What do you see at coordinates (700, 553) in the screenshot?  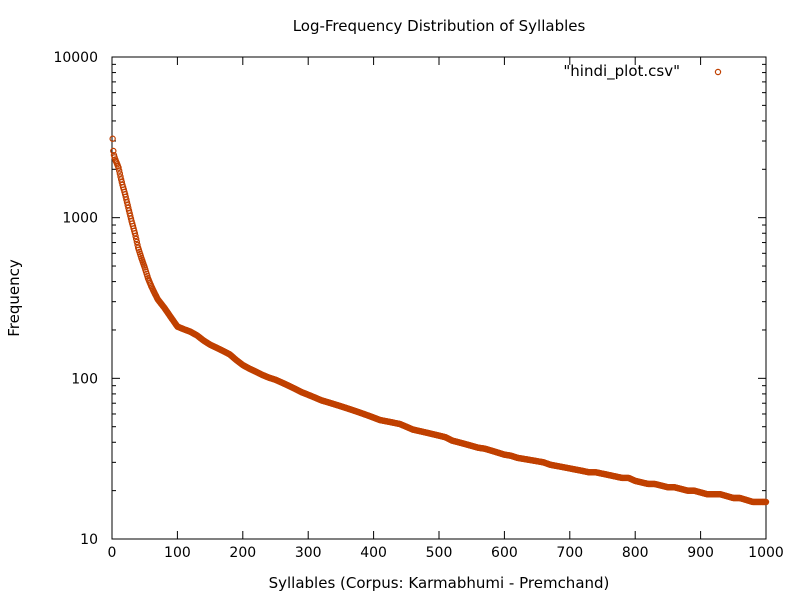 I see `x-tick-label: 900` at bounding box center [700, 553].